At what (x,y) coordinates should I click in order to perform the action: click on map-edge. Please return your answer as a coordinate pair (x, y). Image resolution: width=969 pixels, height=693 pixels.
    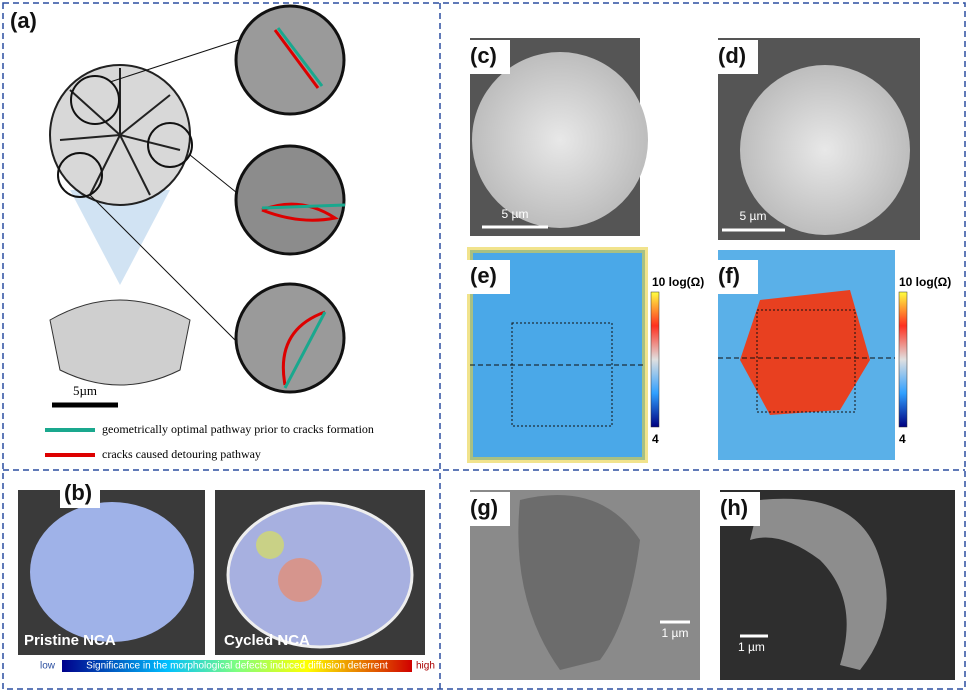
    Looking at the image, I should click on (557, 355).